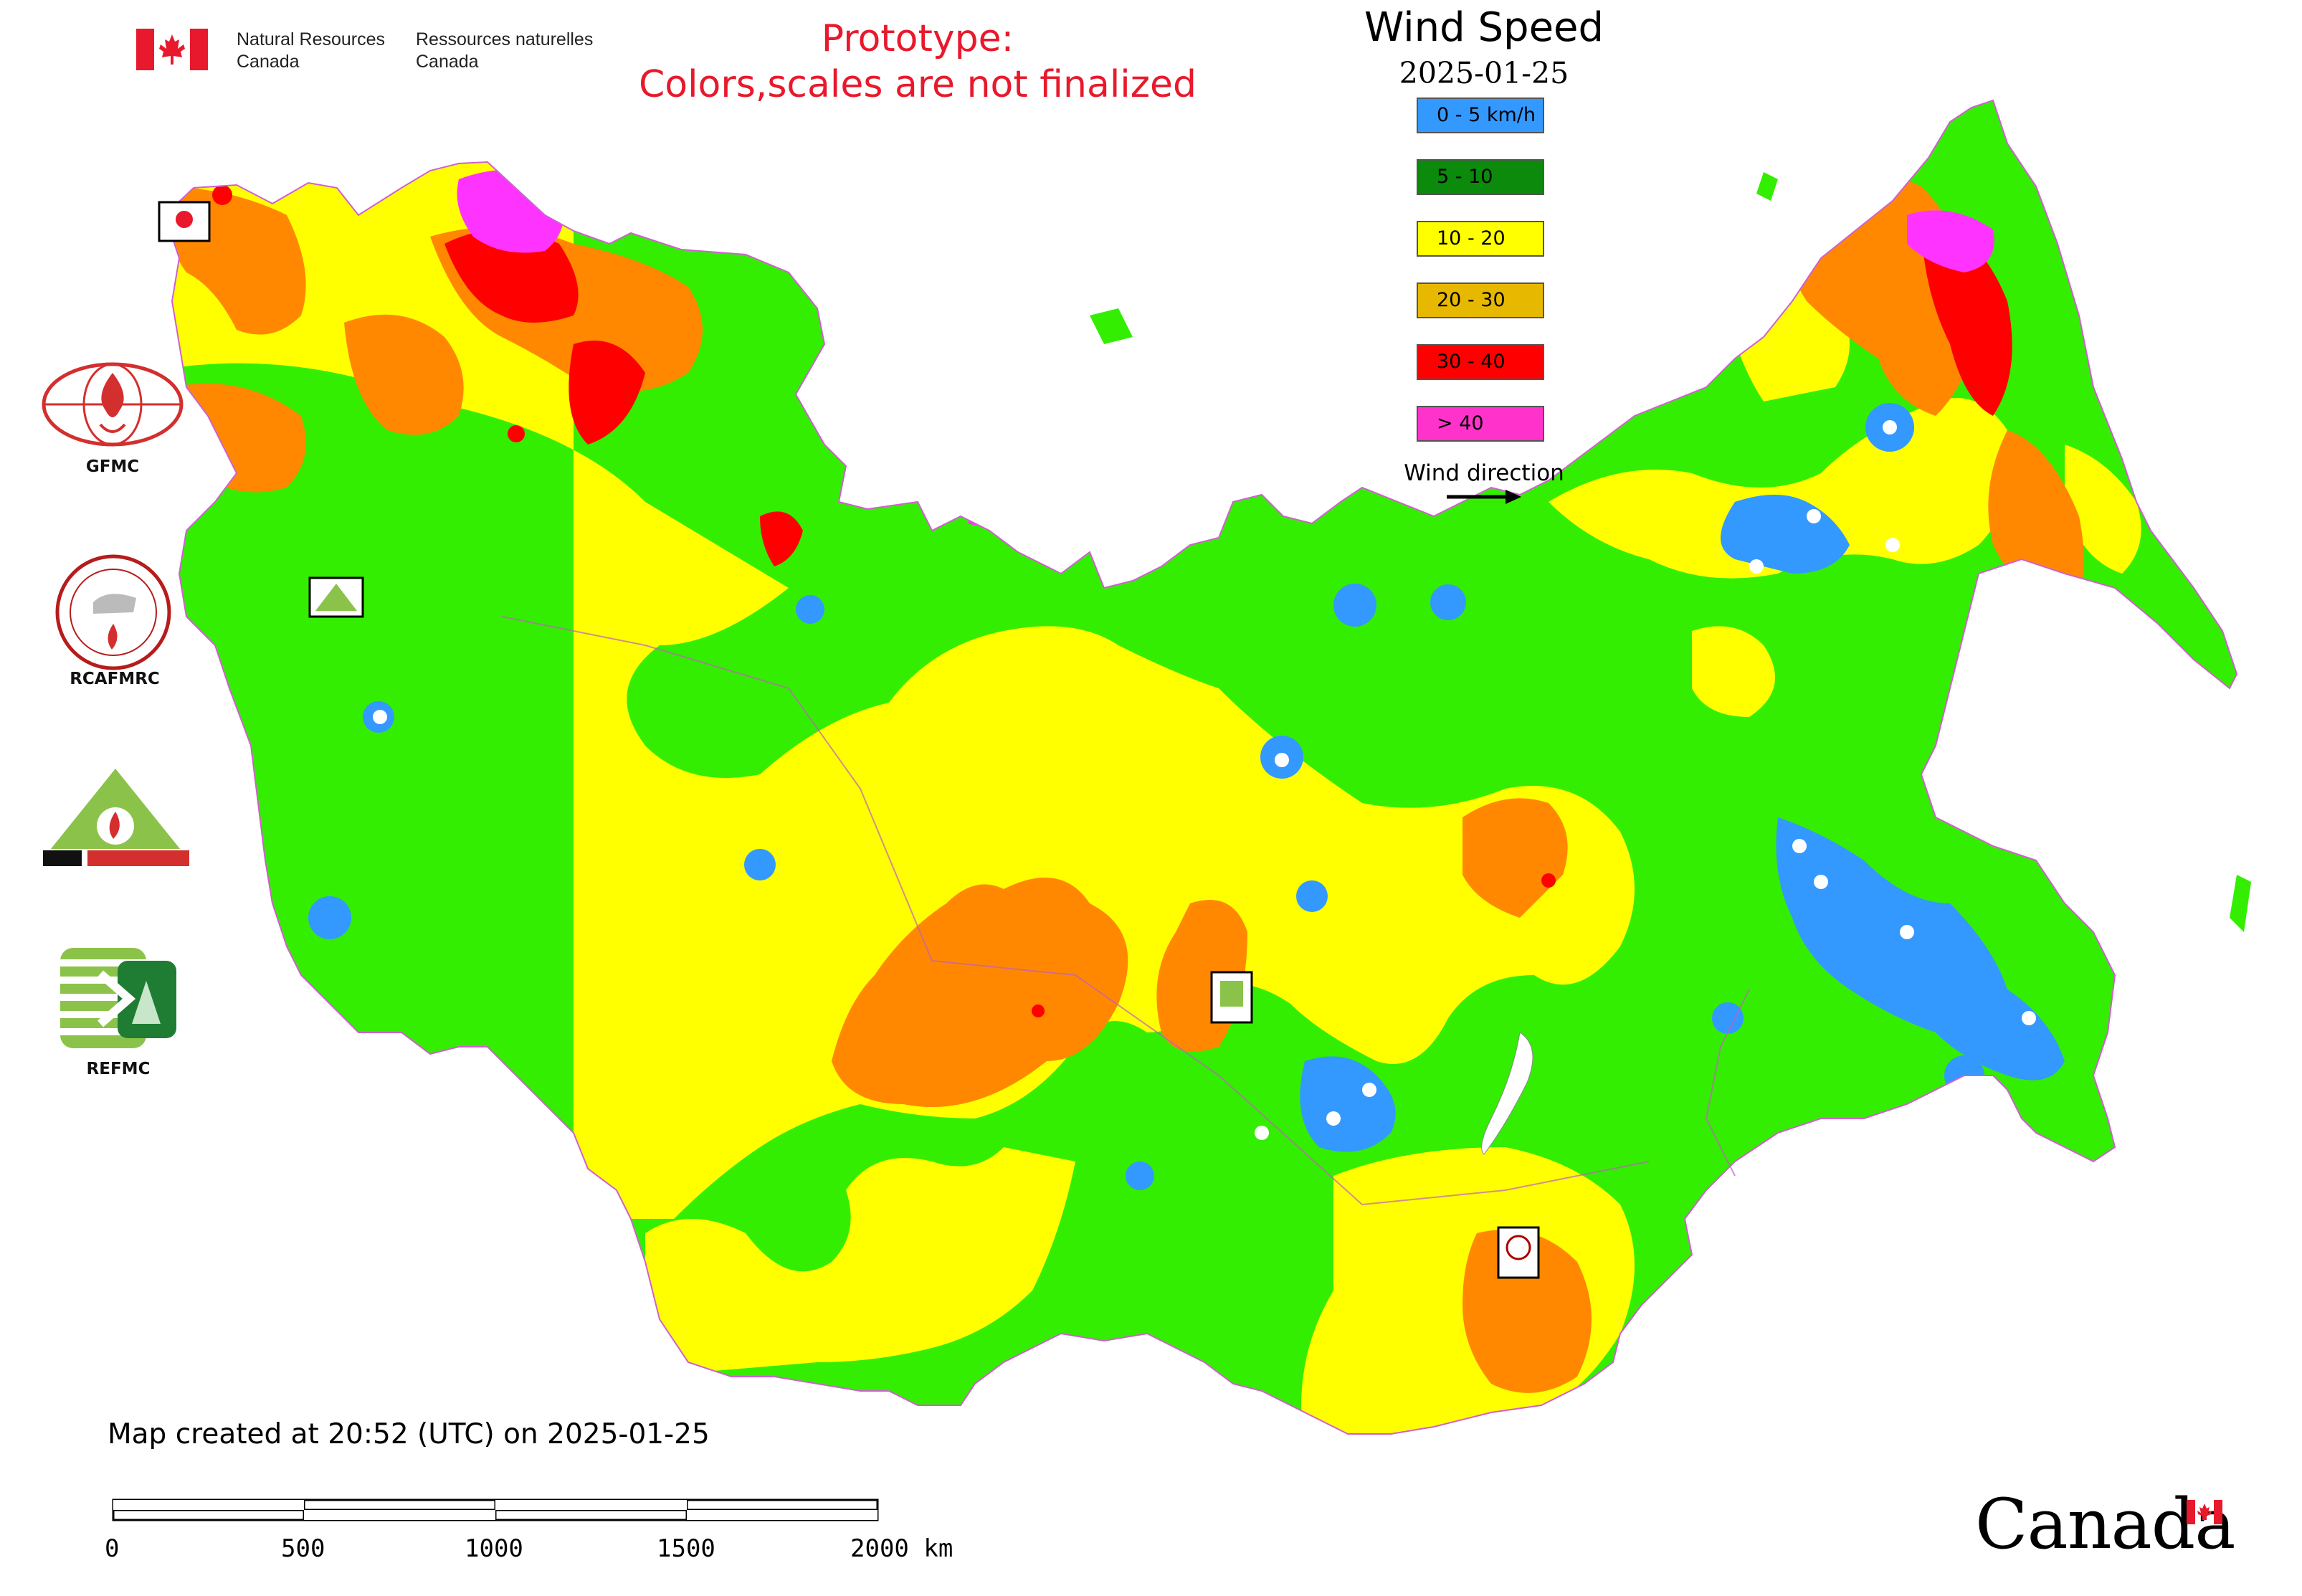  What do you see at coordinates (330, 51) in the screenshot?
I see `org-name-en: Natural Resources Canada` at bounding box center [330, 51].